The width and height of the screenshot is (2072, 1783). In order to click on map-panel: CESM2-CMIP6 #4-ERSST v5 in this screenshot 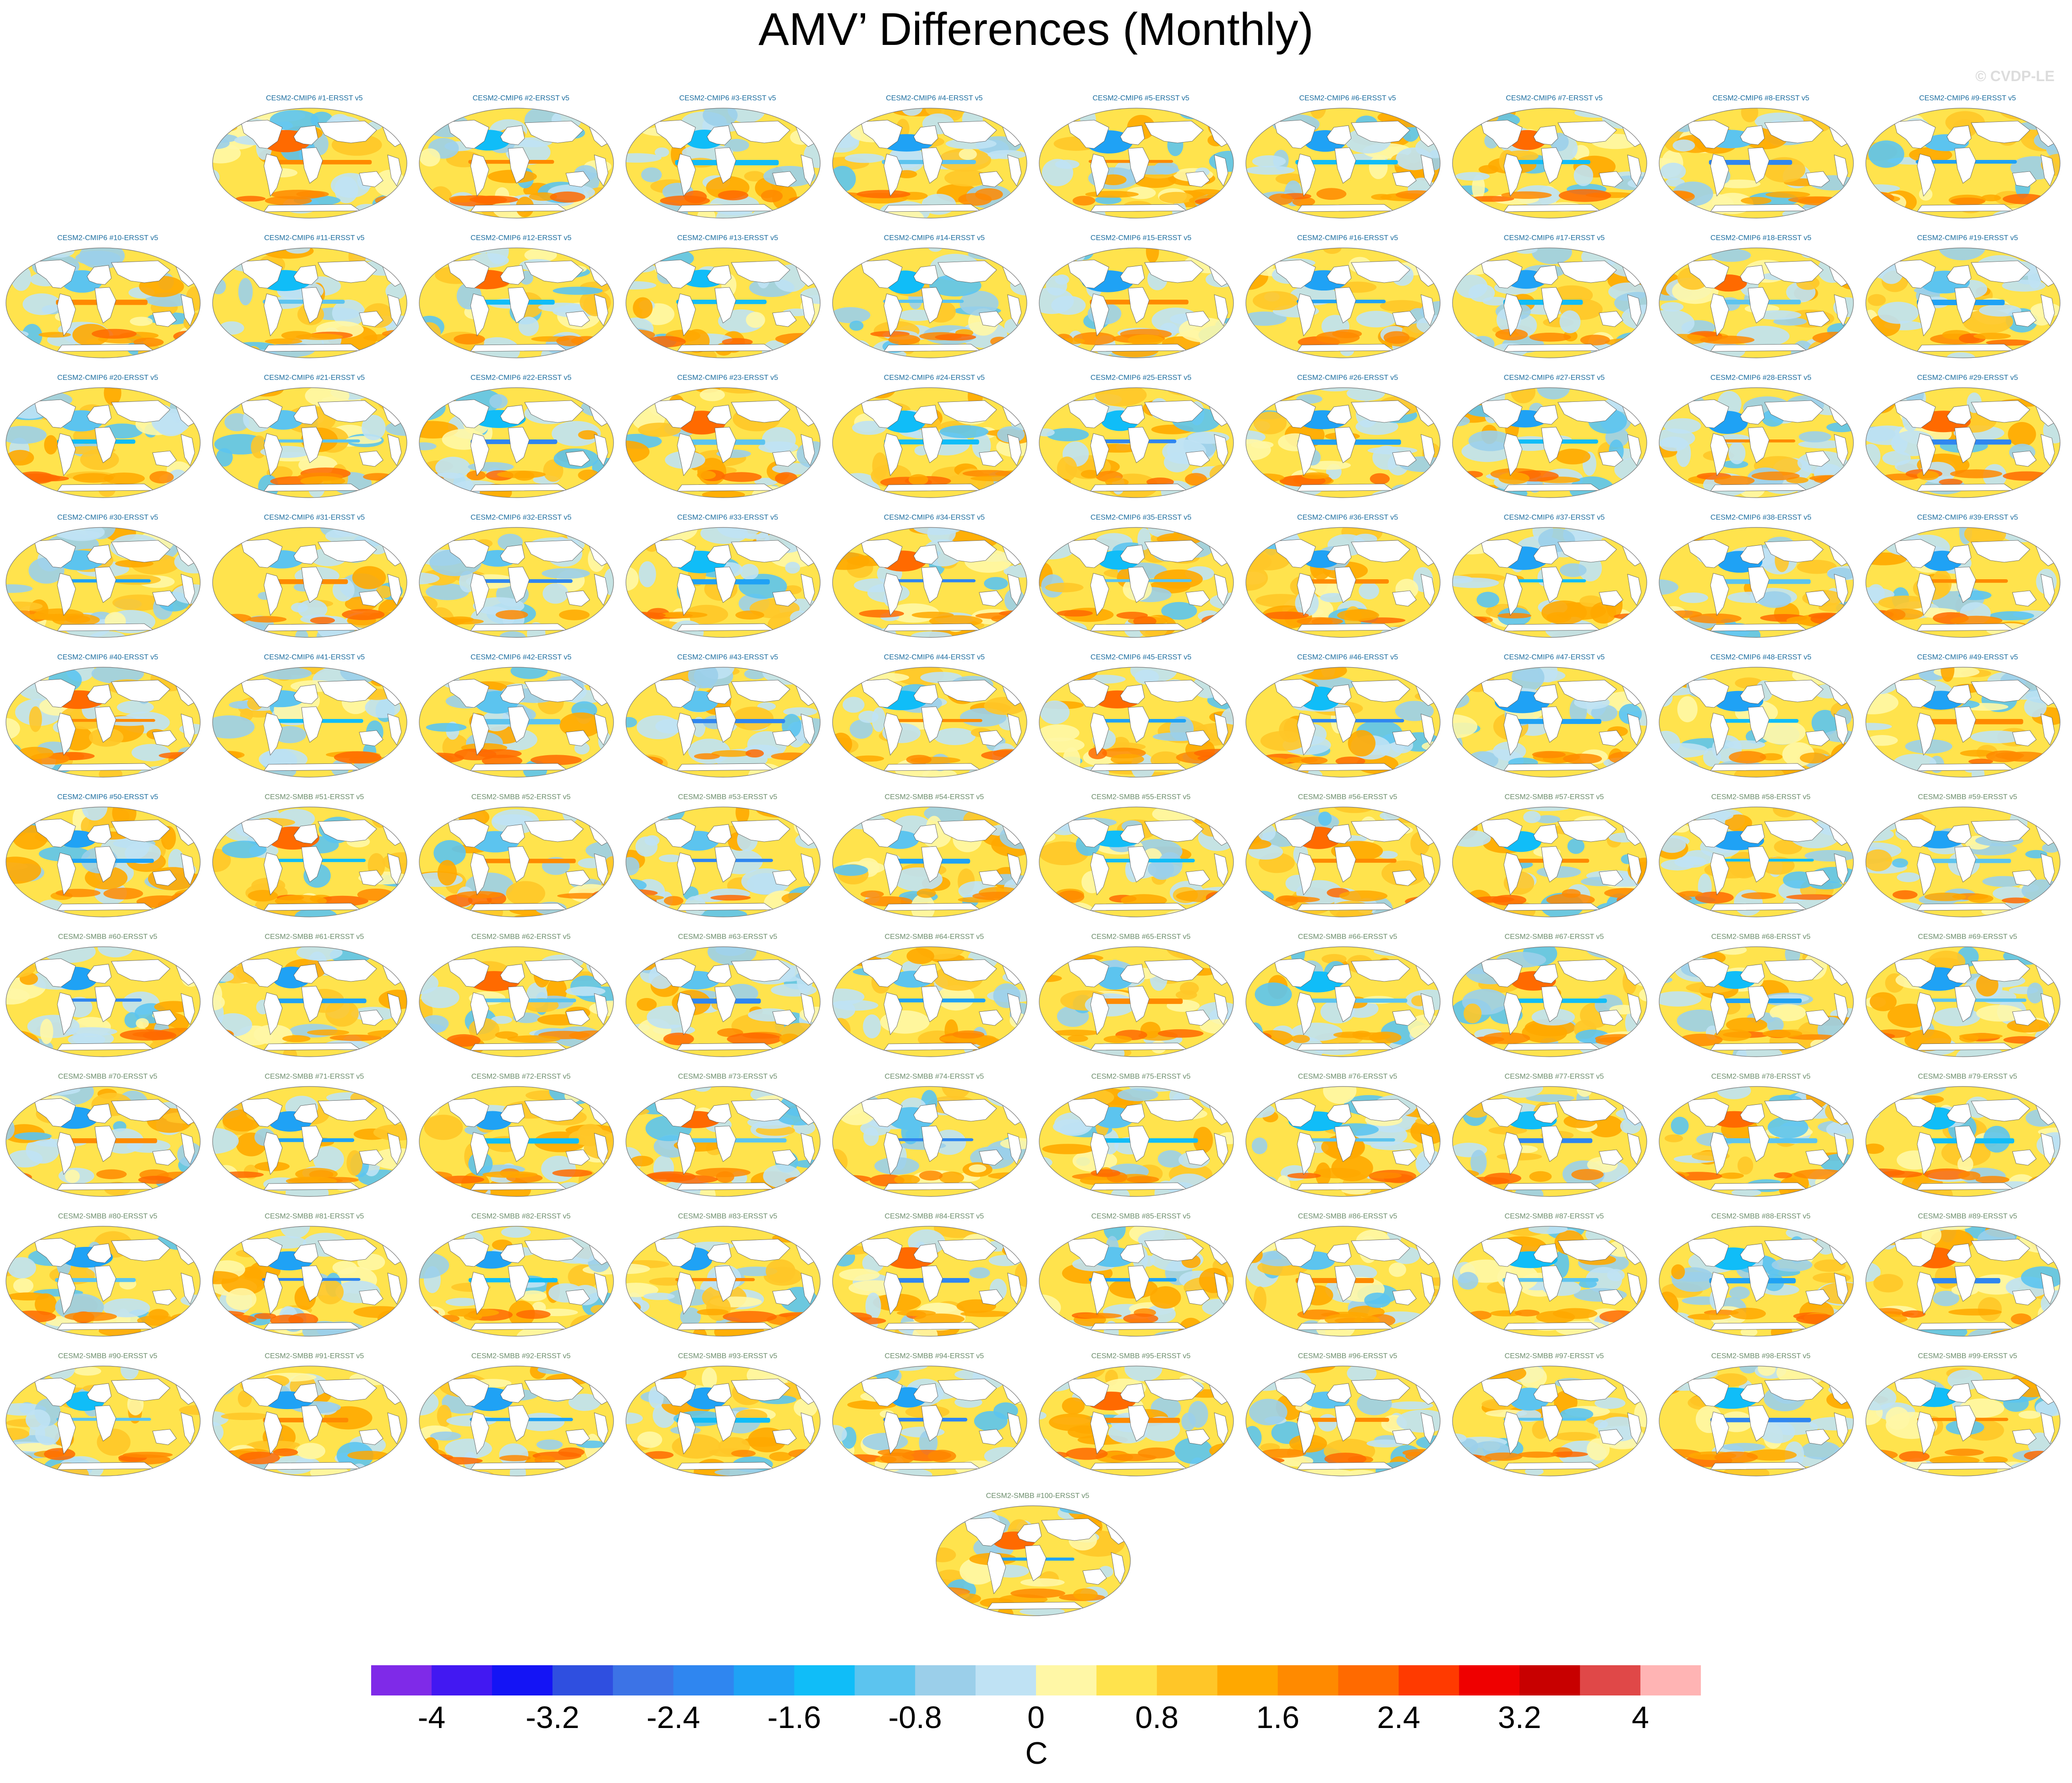, I will do `click(934, 160)`.